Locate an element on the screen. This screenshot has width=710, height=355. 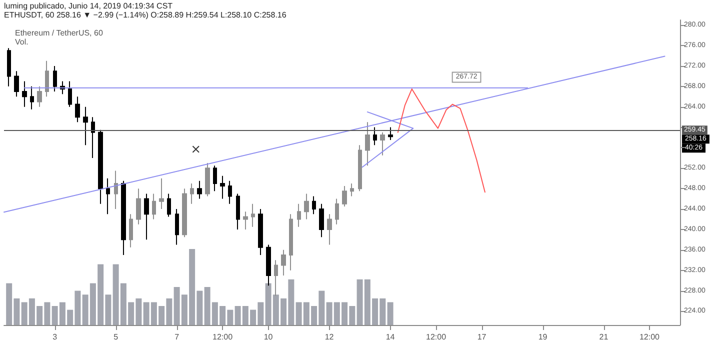
x-tick-label: 17 is located at coordinates (482, 337).